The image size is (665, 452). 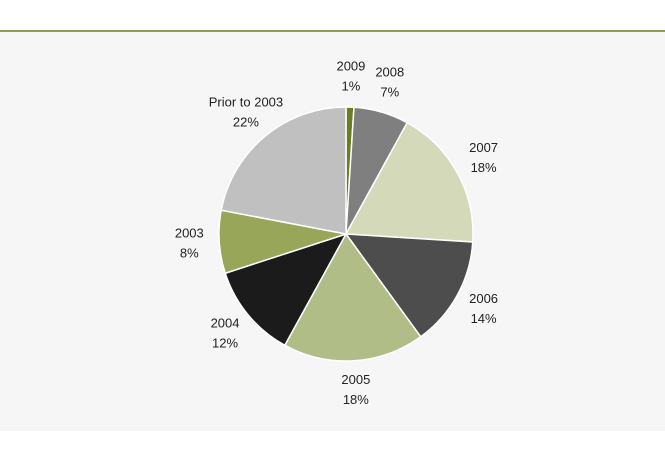 I want to click on slice-label: Prior to 2003, so click(x=246, y=101).